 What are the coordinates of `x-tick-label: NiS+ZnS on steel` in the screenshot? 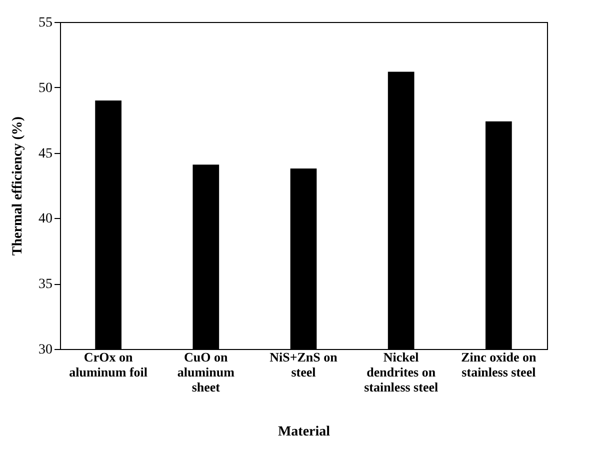 It's located at (304, 365).